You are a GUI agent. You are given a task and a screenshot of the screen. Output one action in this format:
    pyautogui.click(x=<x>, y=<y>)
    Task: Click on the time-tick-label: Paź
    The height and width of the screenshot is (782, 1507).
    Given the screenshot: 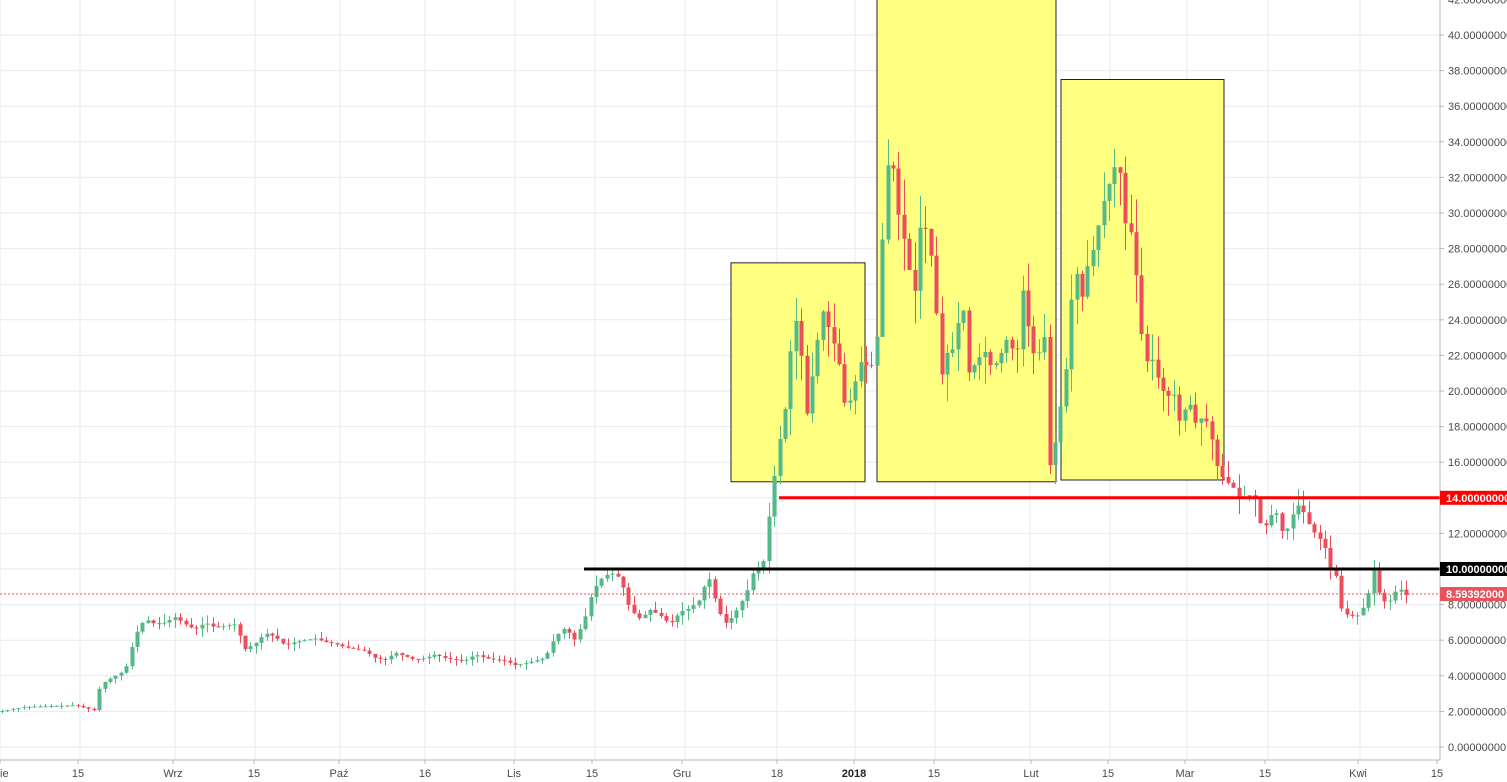 What is the action you would take?
    pyautogui.click(x=339, y=774)
    